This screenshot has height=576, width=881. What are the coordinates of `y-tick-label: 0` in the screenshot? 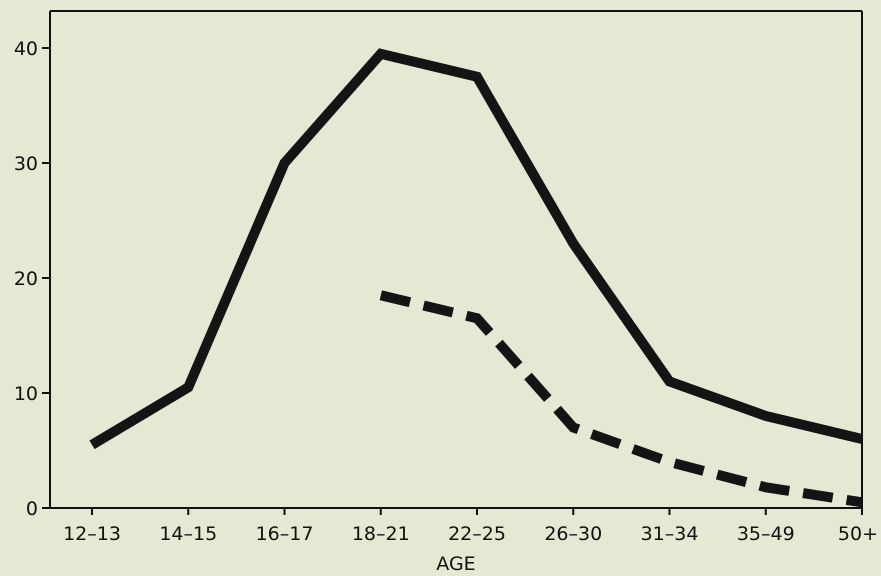 It's located at (32, 509).